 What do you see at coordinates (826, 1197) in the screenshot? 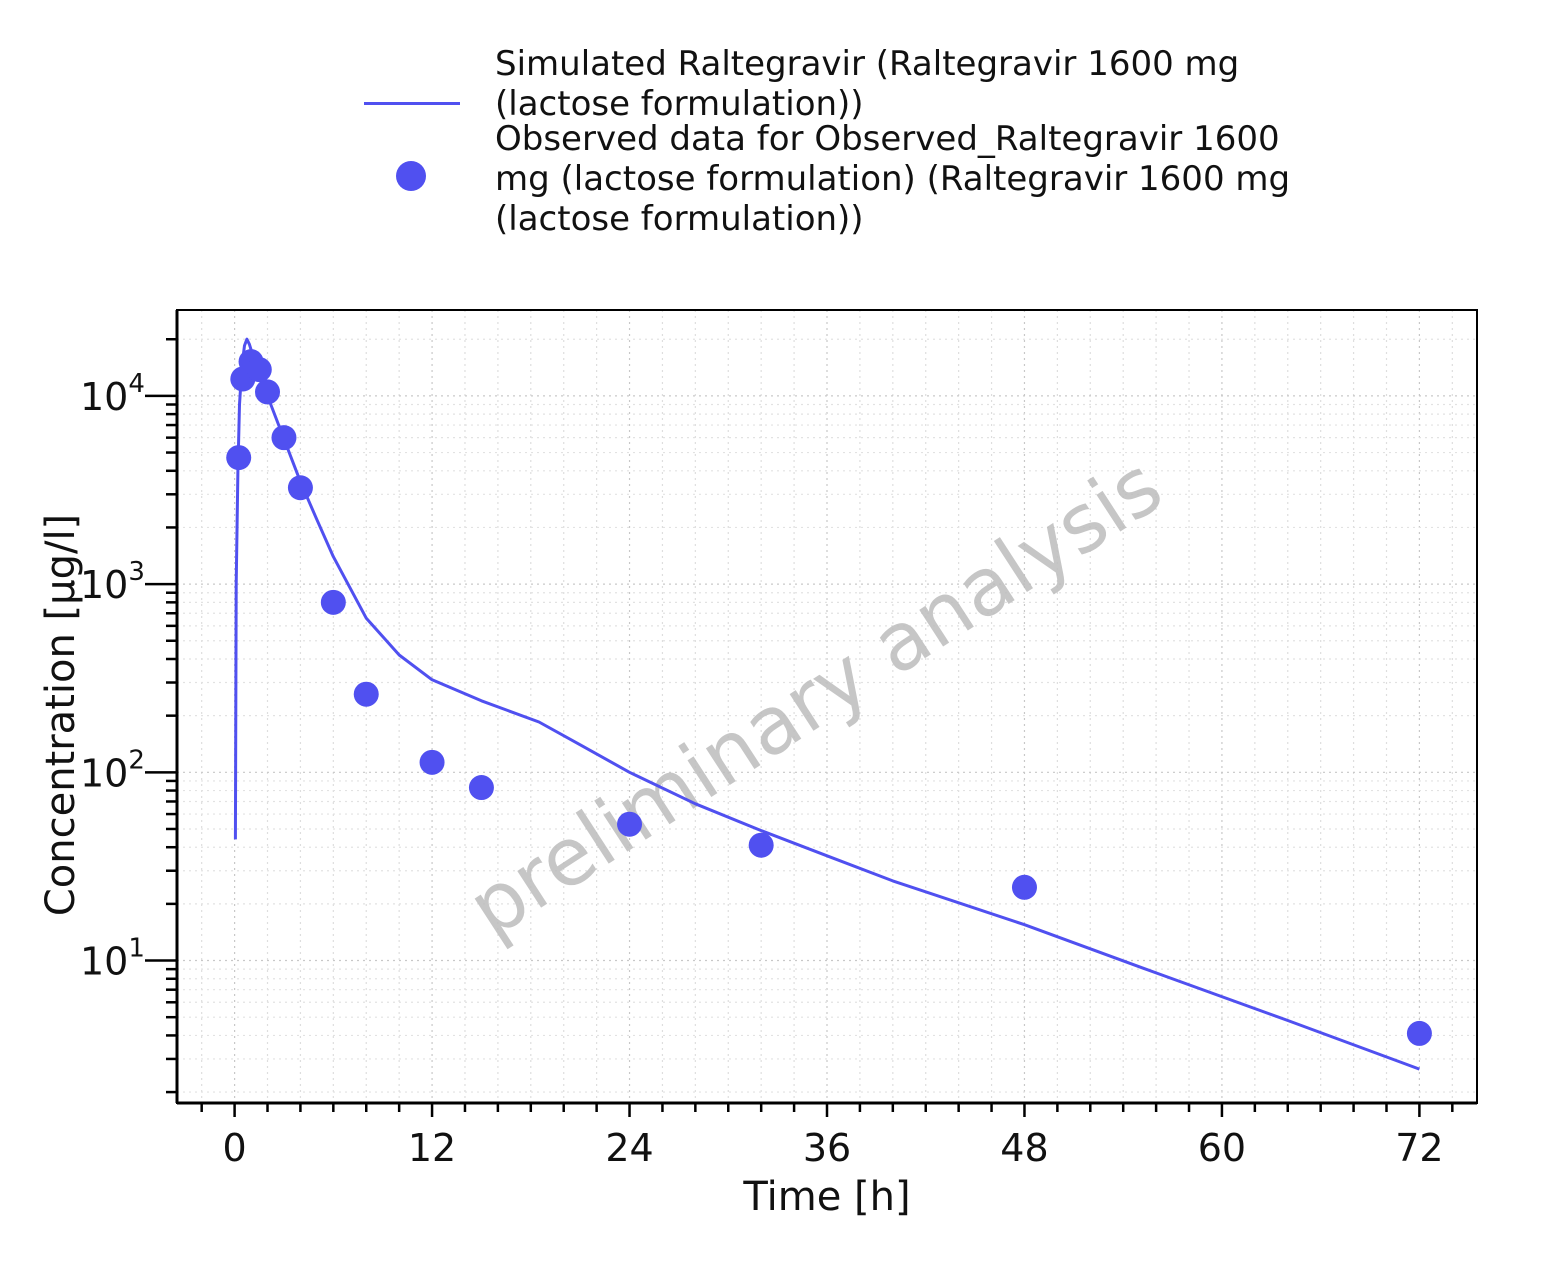
I see `x-axis-label: Time [h]` at bounding box center [826, 1197].